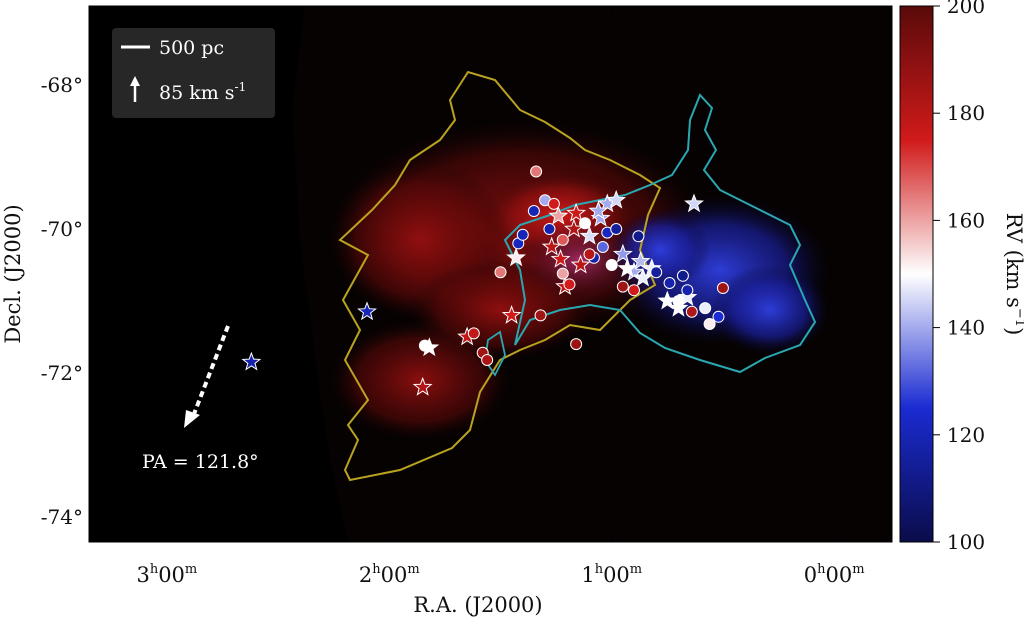 This screenshot has height=619, width=1024. What do you see at coordinates (959, 277) in the screenshot?
I see `colorbar-ticks: 200 180 160 140 120 100` at bounding box center [959, 277].